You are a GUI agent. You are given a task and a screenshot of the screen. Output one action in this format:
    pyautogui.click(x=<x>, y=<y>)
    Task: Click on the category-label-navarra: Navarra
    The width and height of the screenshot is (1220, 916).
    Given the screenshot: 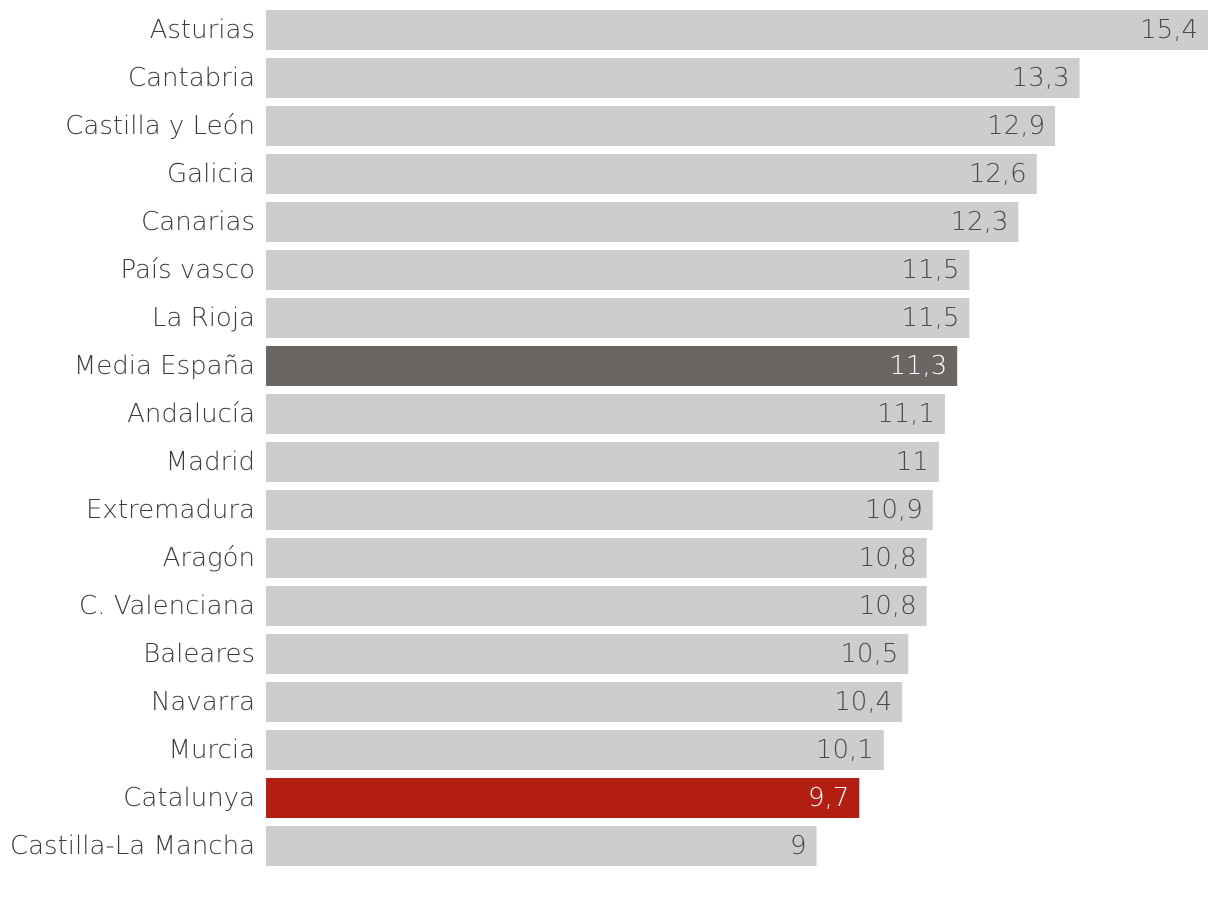 What is the action you would take?
    pyautogui.click(x=203, y=702)
    